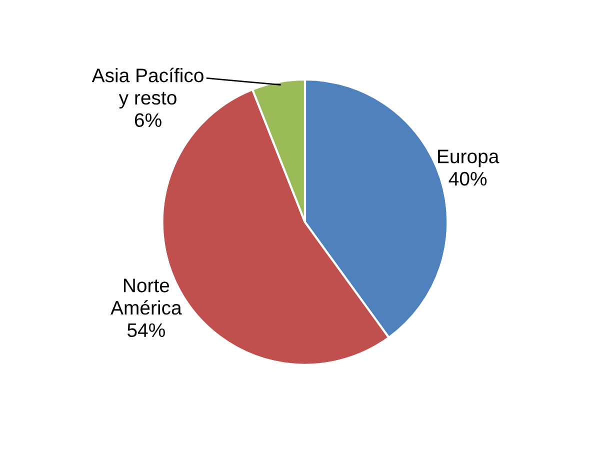  What do you see at coordinates (146, 330) in the screenshot?
I see `data-label: 54%` at bounding box center [146, 330].